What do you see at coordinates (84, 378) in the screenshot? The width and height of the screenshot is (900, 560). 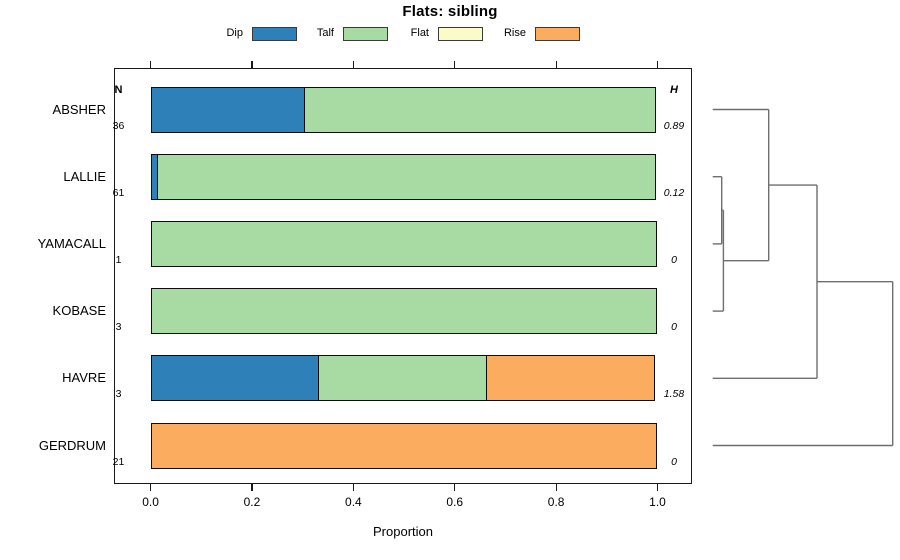 I see `row-label-havre: HAVRE` at bounding box center [84, 378].